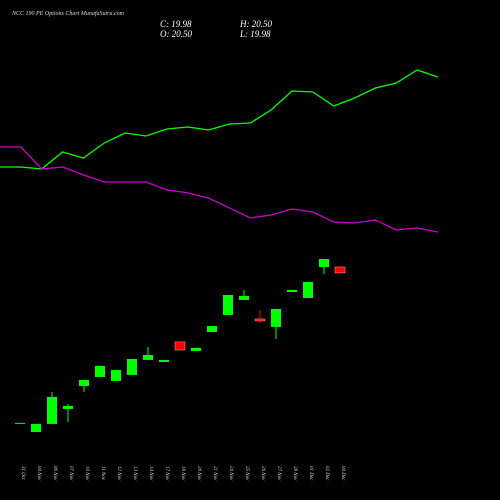 The image size is (500, 500). Describe the element at coordinates (294, 473) in the screenshot. I see `x-tick-label: 28 Nov` at that location.